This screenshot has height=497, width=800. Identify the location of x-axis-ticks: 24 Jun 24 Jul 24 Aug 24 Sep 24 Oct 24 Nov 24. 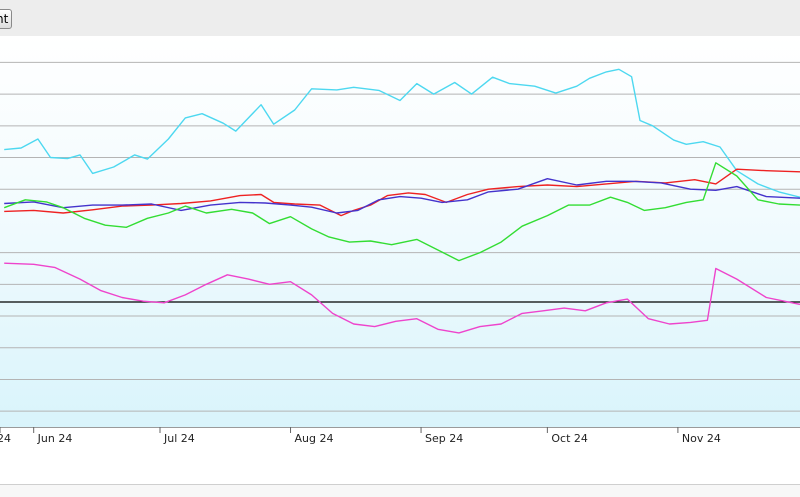
(360, 436).